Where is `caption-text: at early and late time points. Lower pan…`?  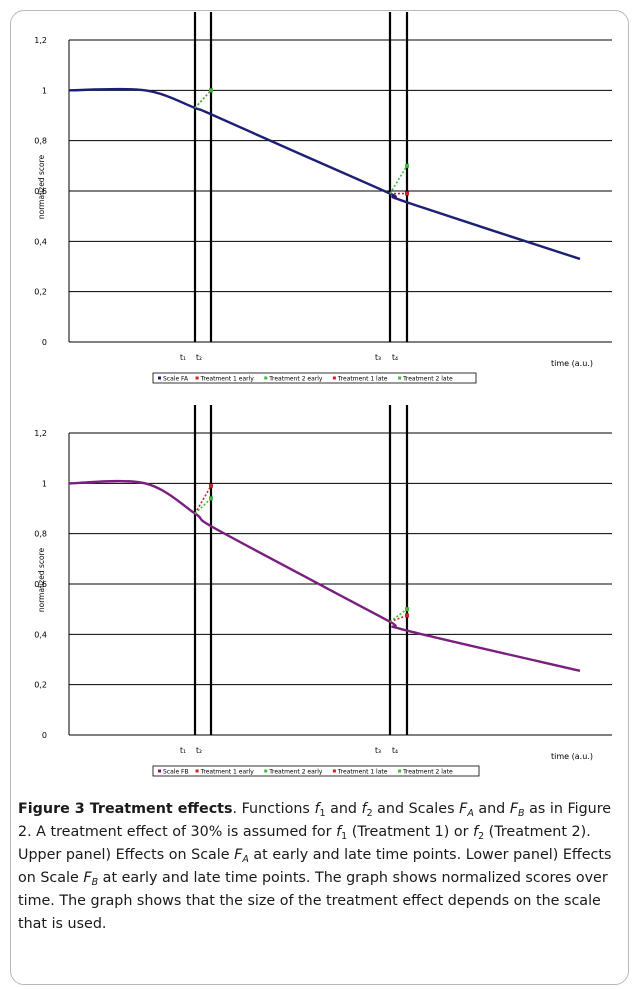 caption-text: at early and late time points. Lower pan… is located at coordinates (315, 866).